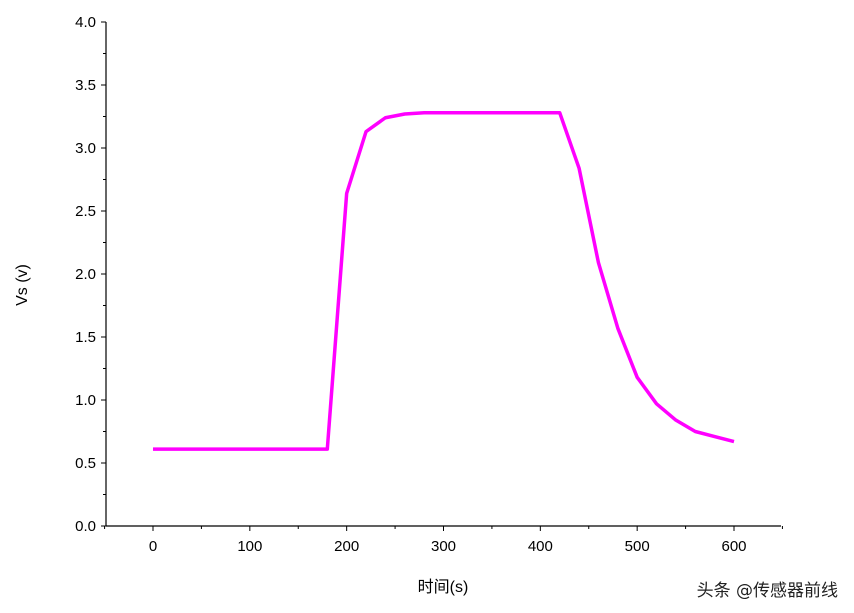  Describe the element at coordinates (22, 285) in the screenshot. I see `y-axis-label: Vs (v)` at that location.